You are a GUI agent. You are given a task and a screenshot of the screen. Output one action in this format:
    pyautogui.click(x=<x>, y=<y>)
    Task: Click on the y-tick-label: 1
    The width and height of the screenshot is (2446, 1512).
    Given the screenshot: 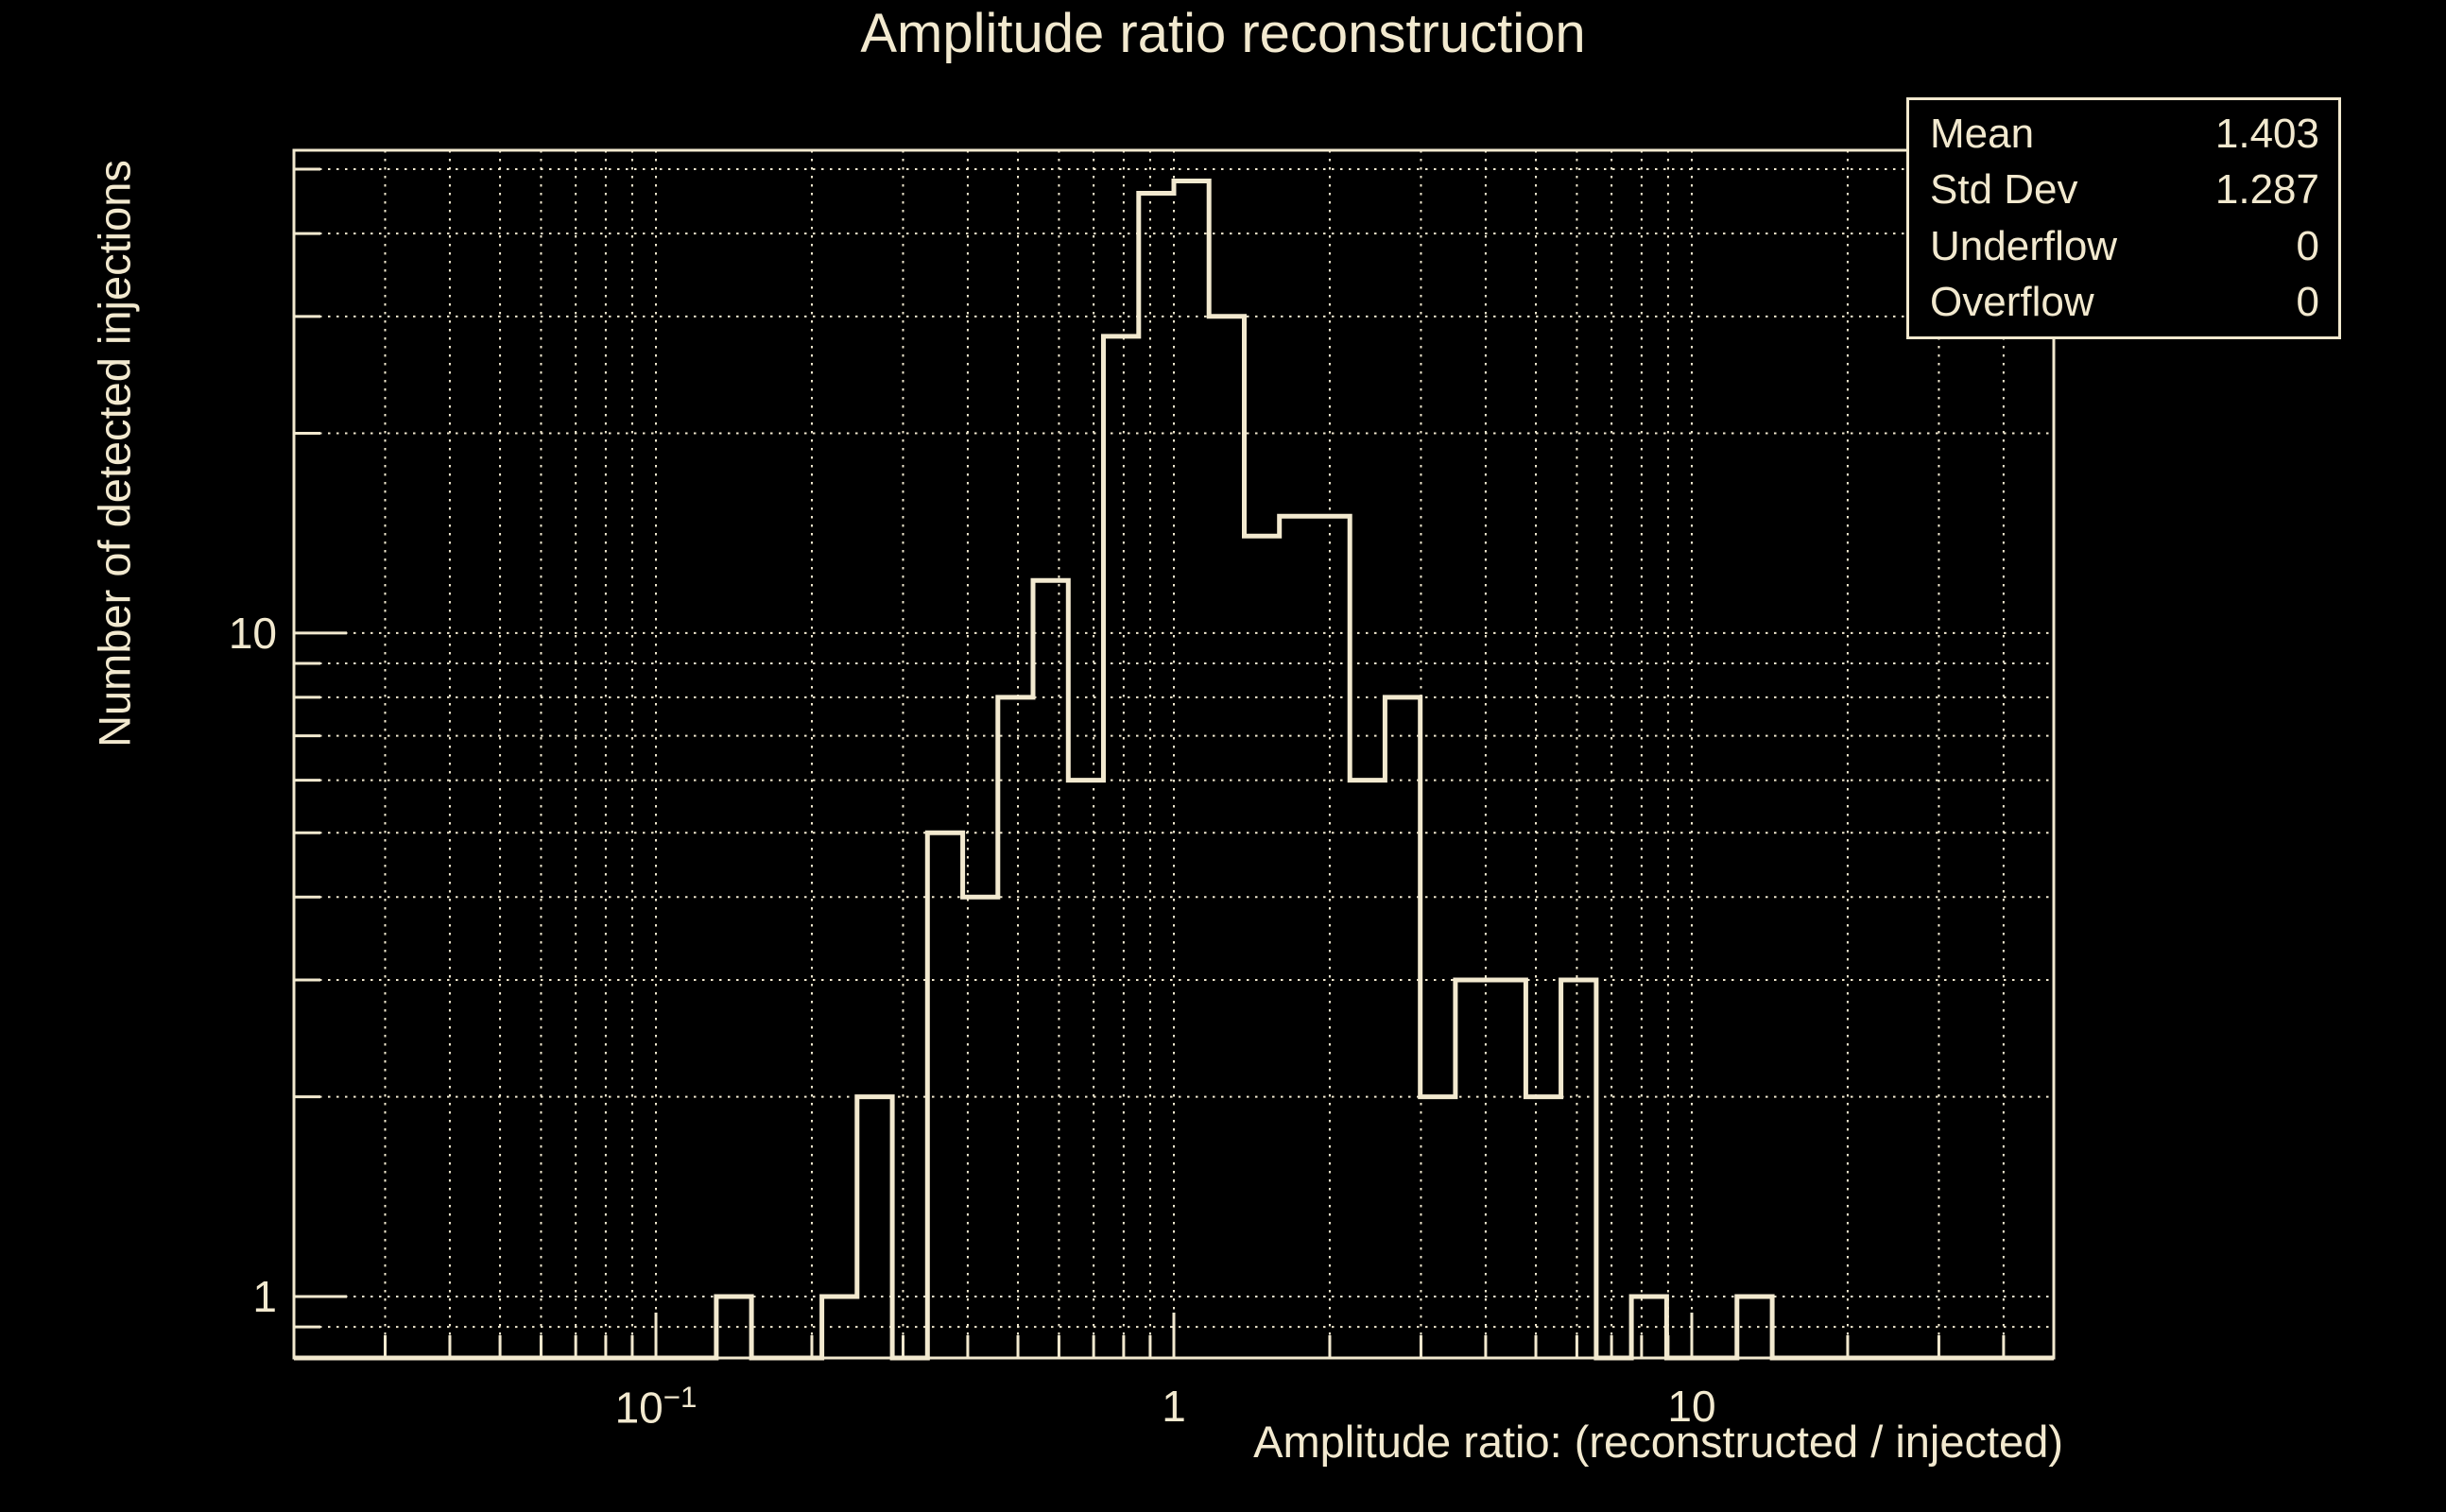 What is the action you would take?
    pyautogui.click(x=264, y=1296)
    